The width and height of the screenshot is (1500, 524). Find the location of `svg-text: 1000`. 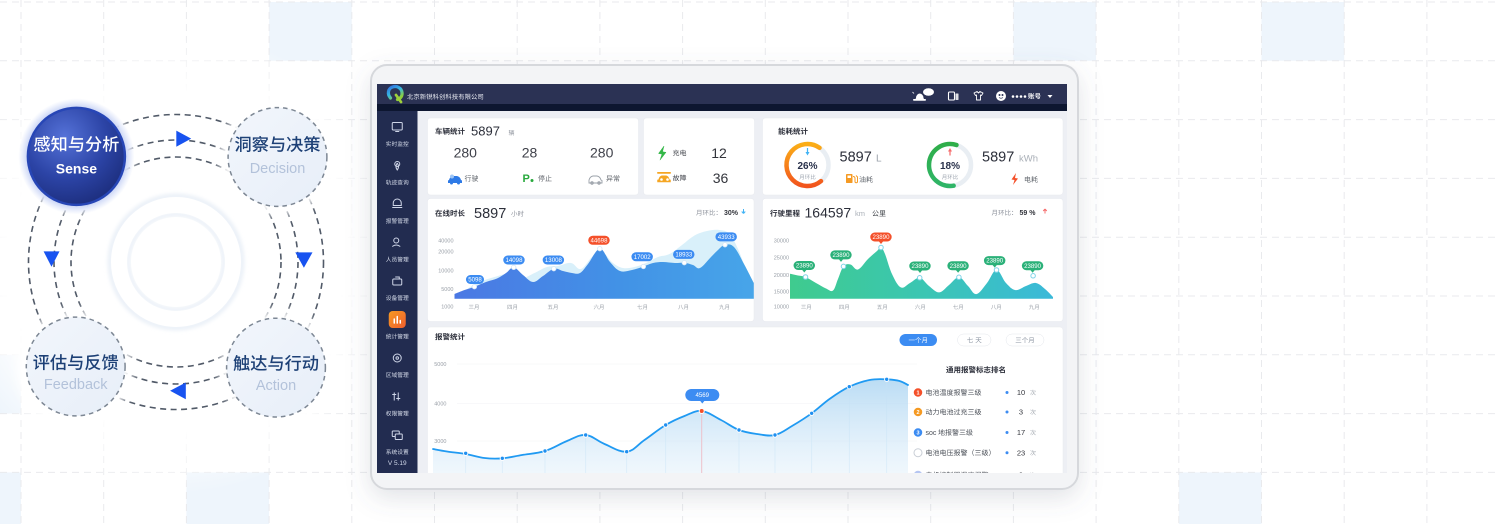

svg-text: 1000 is located at coordinates (447, 308).